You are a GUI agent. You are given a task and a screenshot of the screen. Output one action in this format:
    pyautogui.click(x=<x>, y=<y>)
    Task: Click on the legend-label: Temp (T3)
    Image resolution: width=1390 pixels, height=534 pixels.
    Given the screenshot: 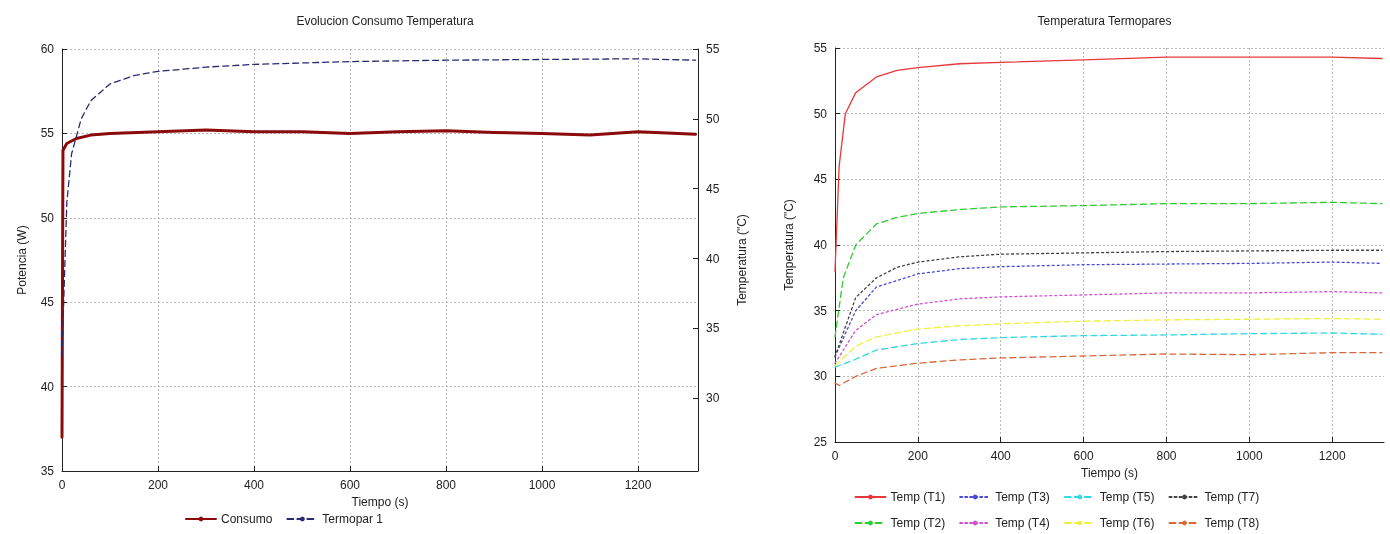 What is the action you would take?
    pyautogui.click(x=1022, y=497)
    